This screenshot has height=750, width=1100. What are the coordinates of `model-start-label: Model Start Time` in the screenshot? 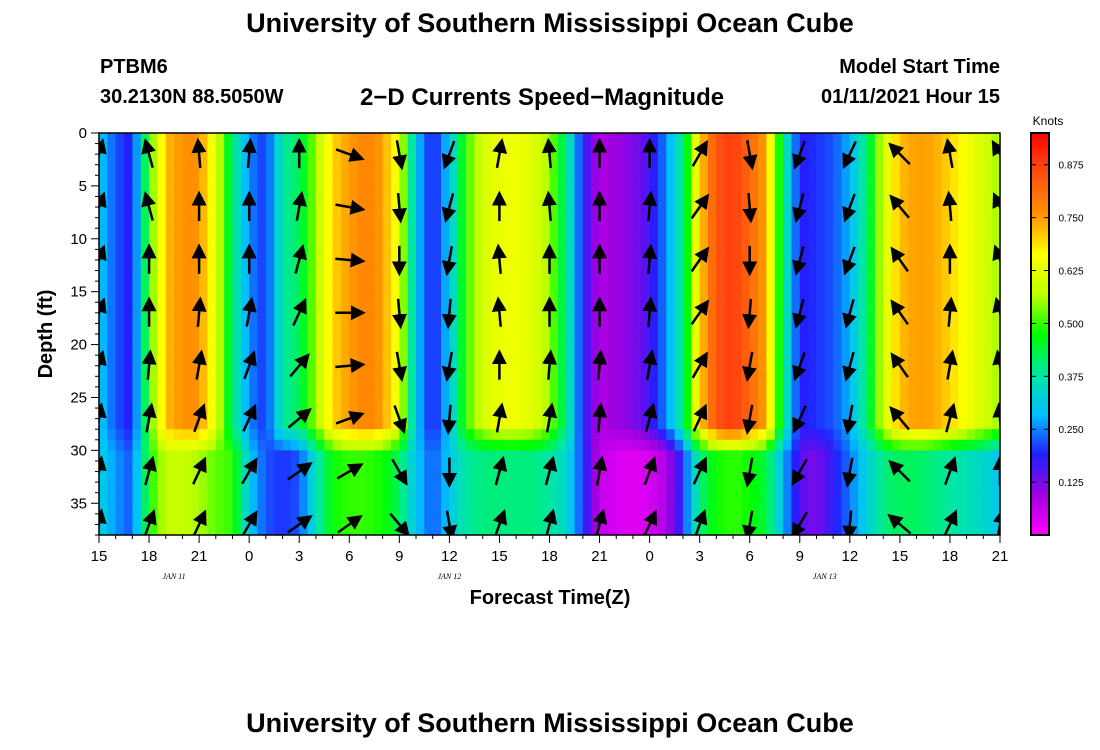 It's located at (919, 67).